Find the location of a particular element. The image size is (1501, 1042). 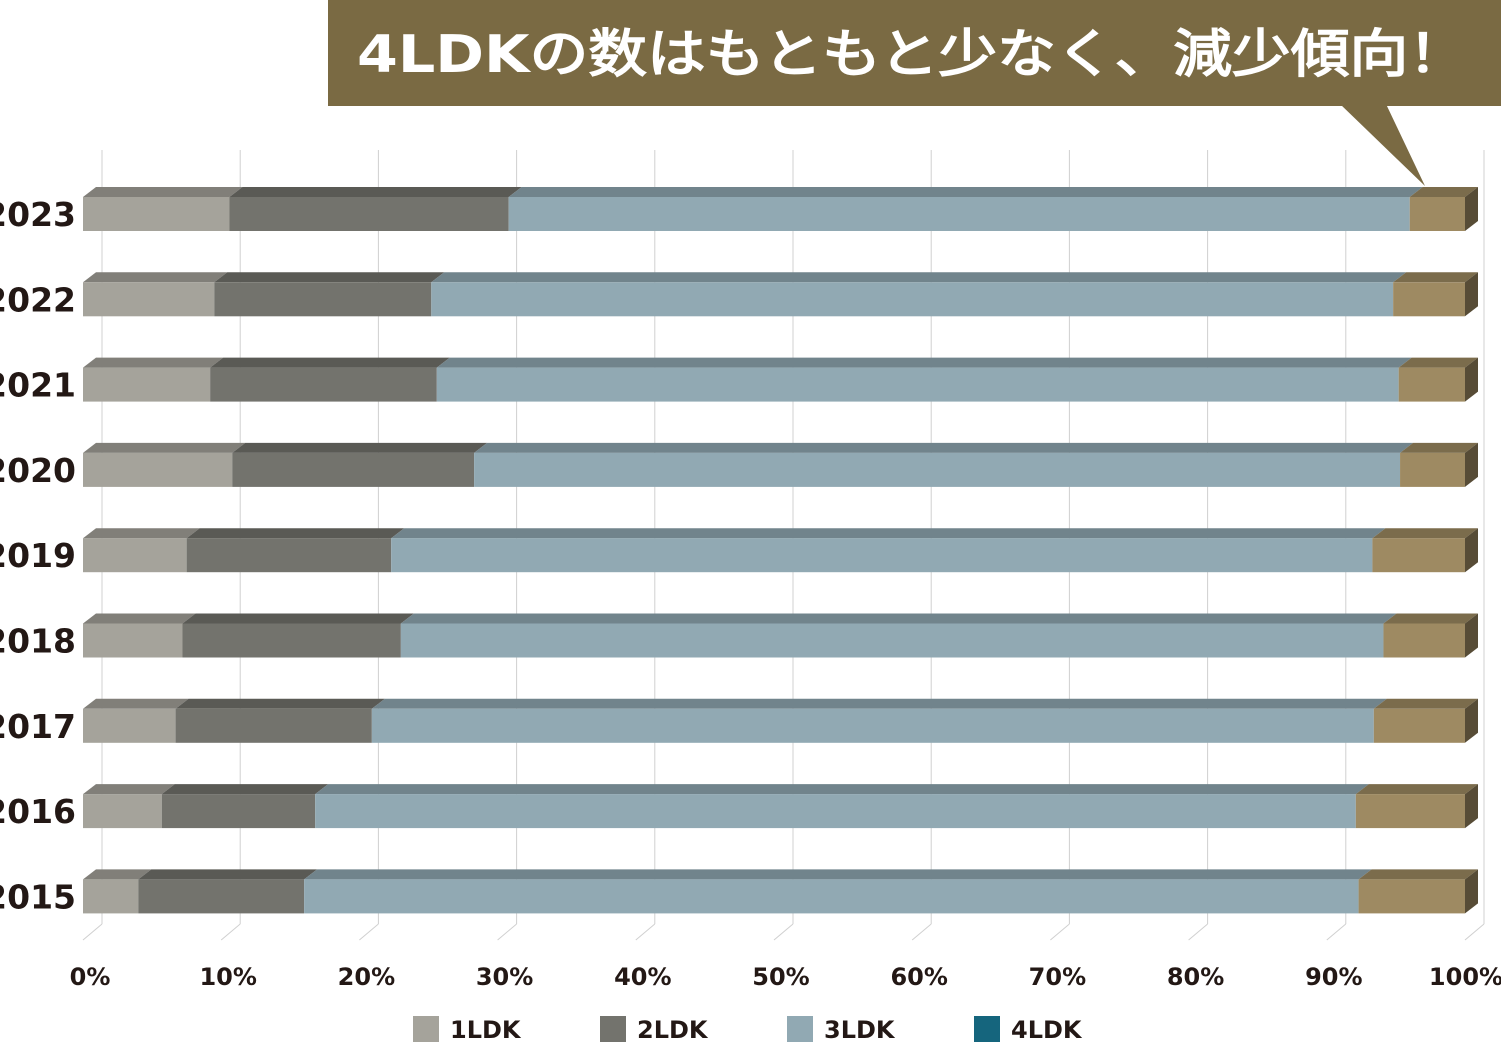

year-label: 2023 is located at coordinates (38, 214).